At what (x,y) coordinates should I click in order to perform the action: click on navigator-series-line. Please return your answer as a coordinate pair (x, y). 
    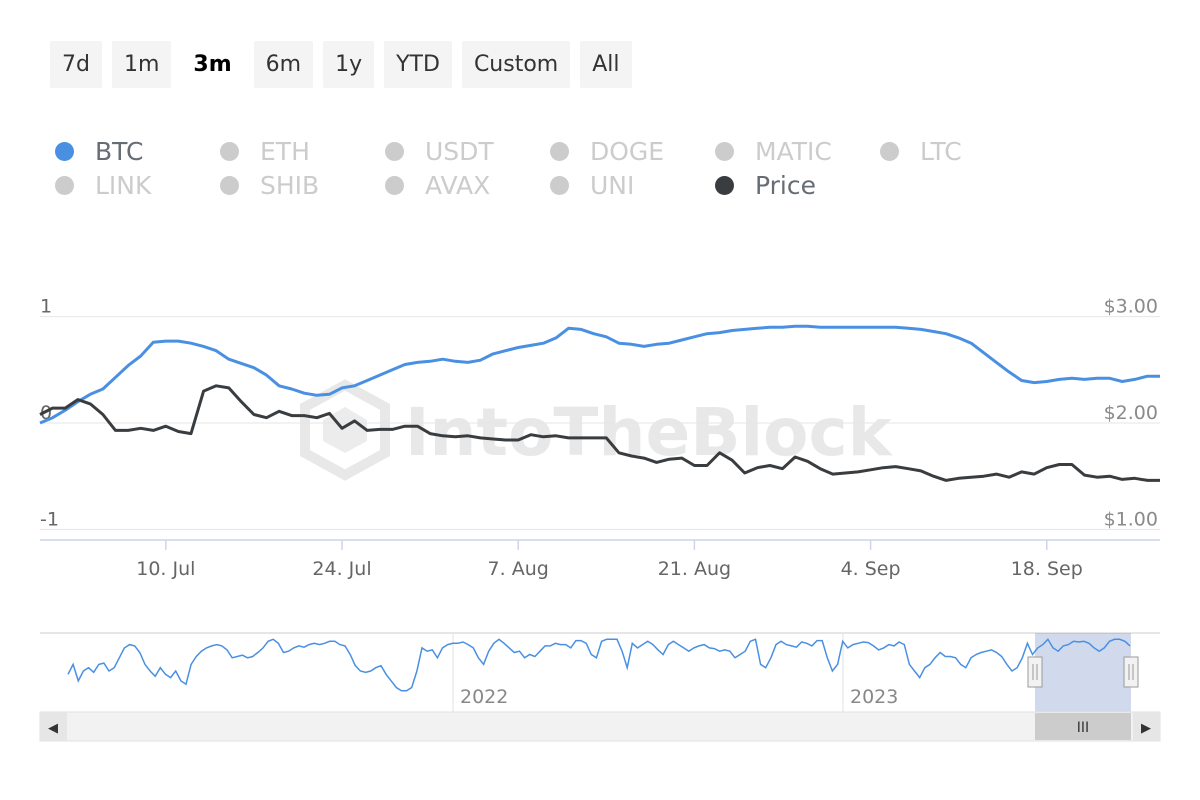
    Looking at the image, I should click on (599, 665).